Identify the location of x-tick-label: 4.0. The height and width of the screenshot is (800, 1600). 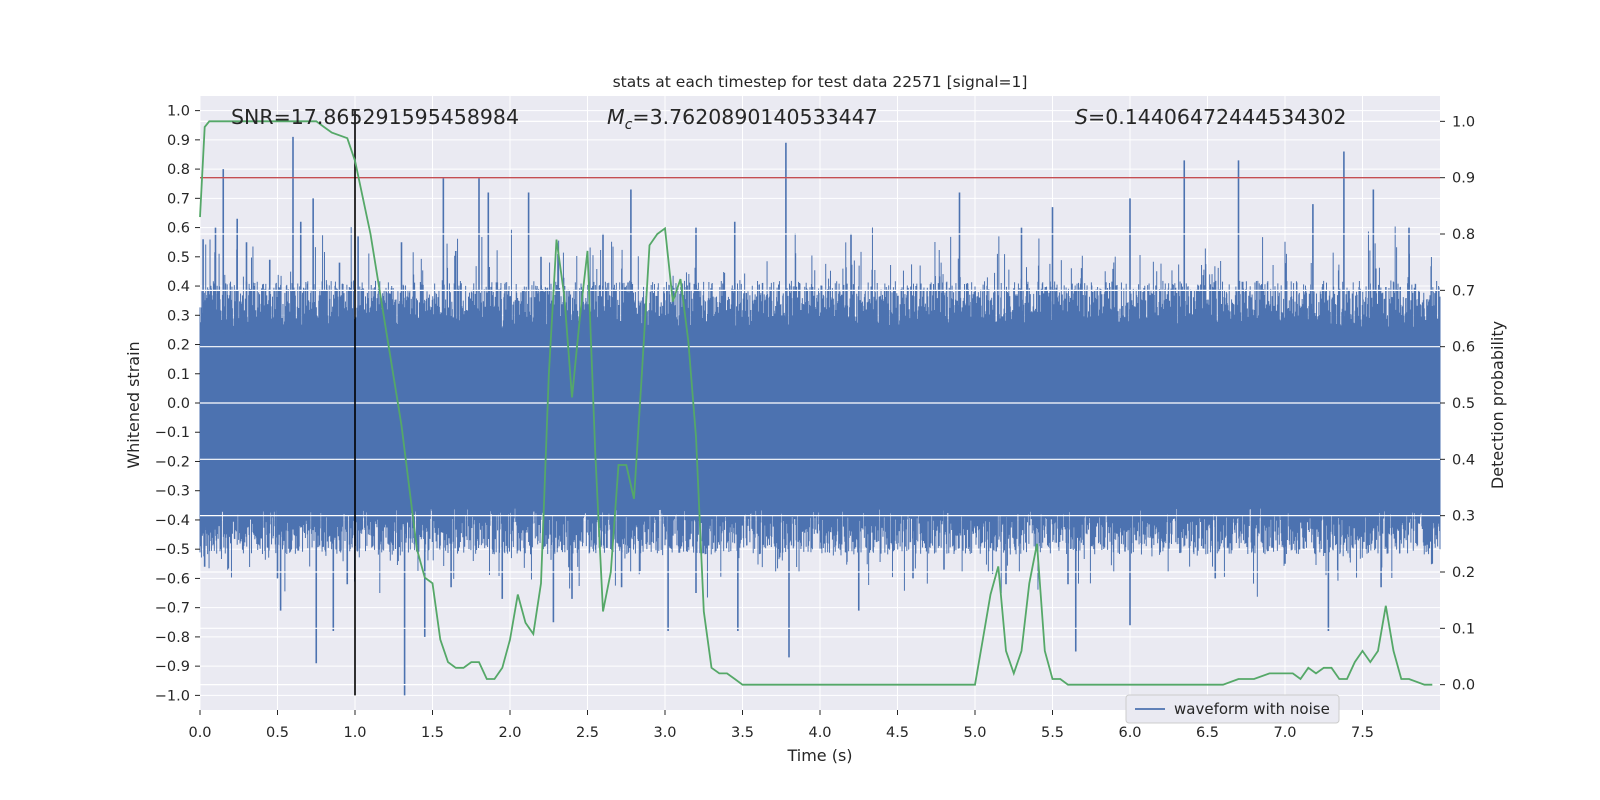
(819, 733).